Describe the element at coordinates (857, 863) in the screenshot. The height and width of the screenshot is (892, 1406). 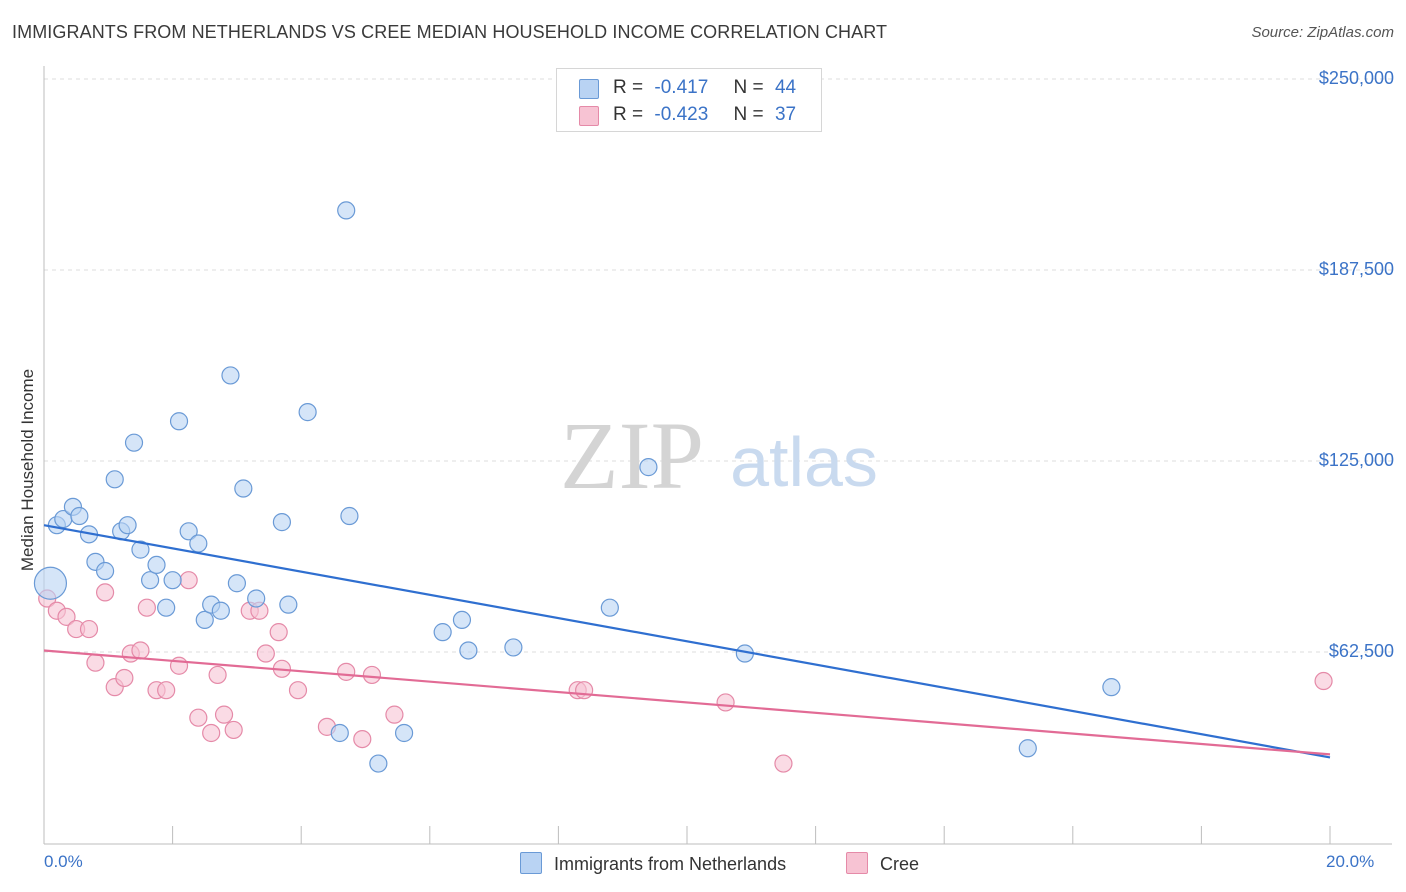
I see `bottom-legend-swatch-pink` at that location.